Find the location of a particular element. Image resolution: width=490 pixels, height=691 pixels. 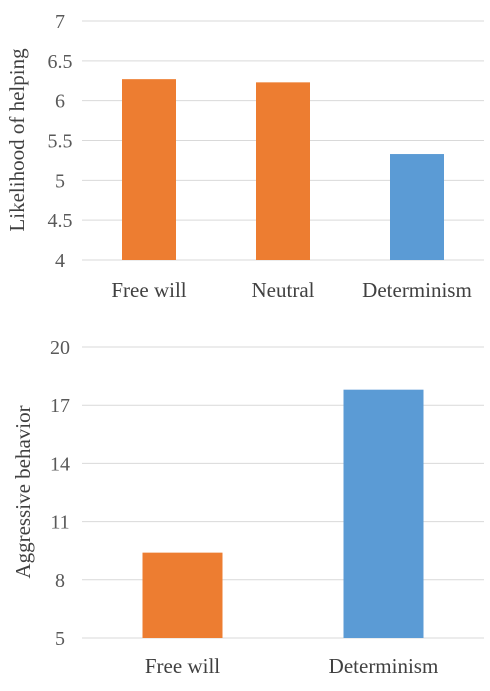

y-axis-title: Aggressive behavior is located at coordinates (23, 491).